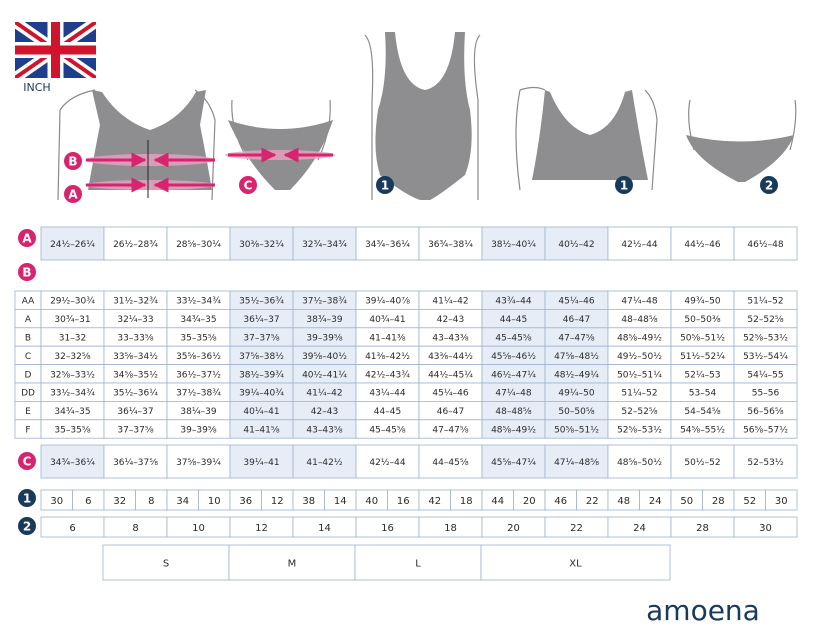 The image size is (814, 641). I want to click on cell-text: 24, so click(639, 528).